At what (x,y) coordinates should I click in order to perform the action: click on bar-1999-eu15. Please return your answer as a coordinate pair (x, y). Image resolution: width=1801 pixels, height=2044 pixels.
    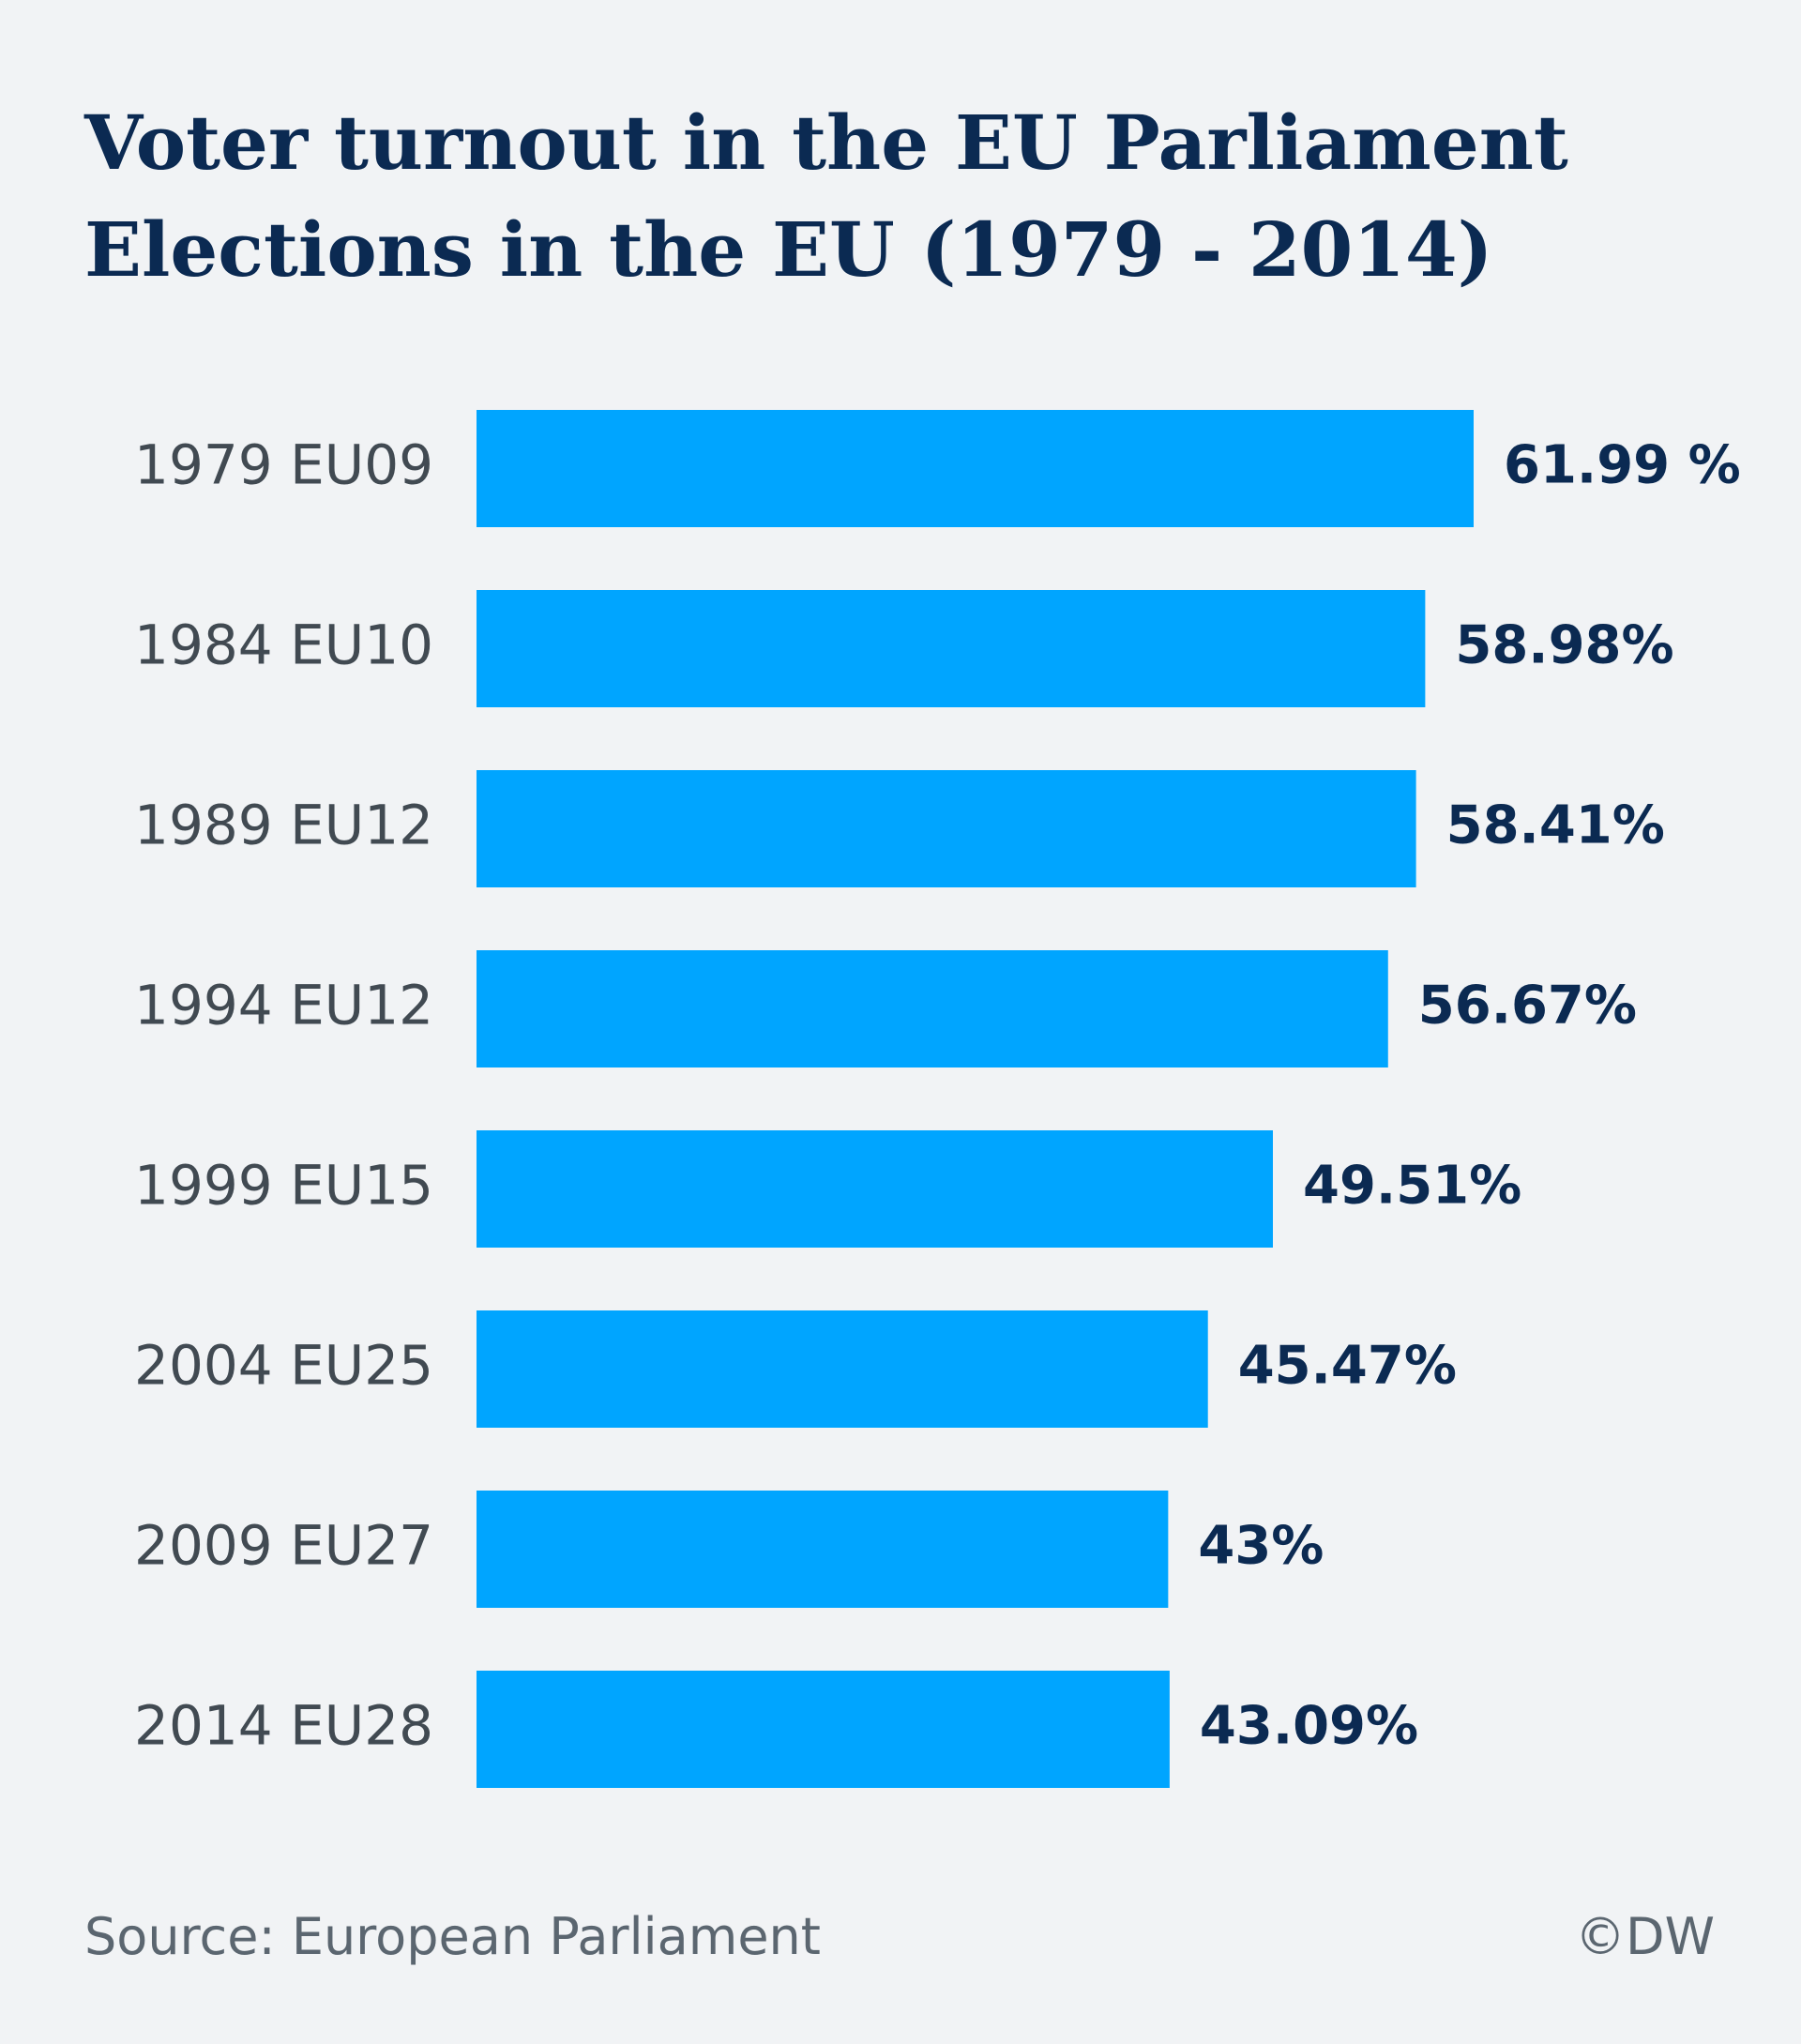
    Looking at the image, I should click on (875, 1189).